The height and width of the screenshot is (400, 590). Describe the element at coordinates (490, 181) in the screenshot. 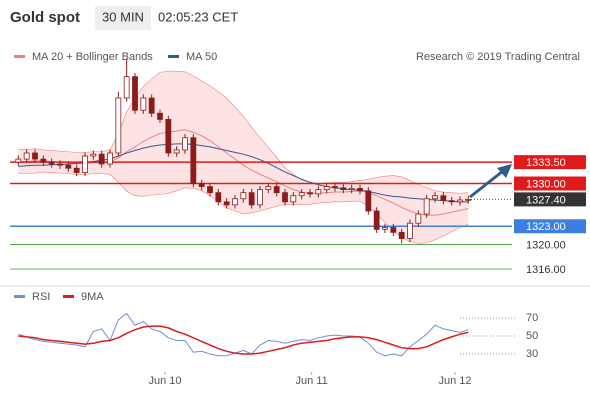

I see `target-arrow` at that location.